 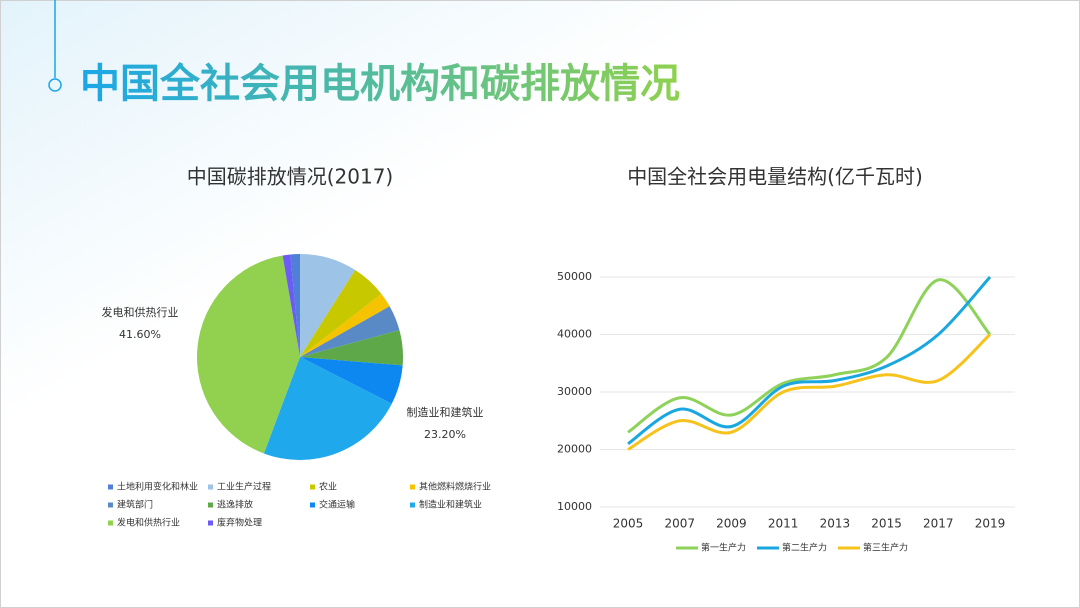 What do you see at coordinates (135, 505) in the screenshot?
I see `legend-label: 建筑部门` at bounding box center [135, 505].